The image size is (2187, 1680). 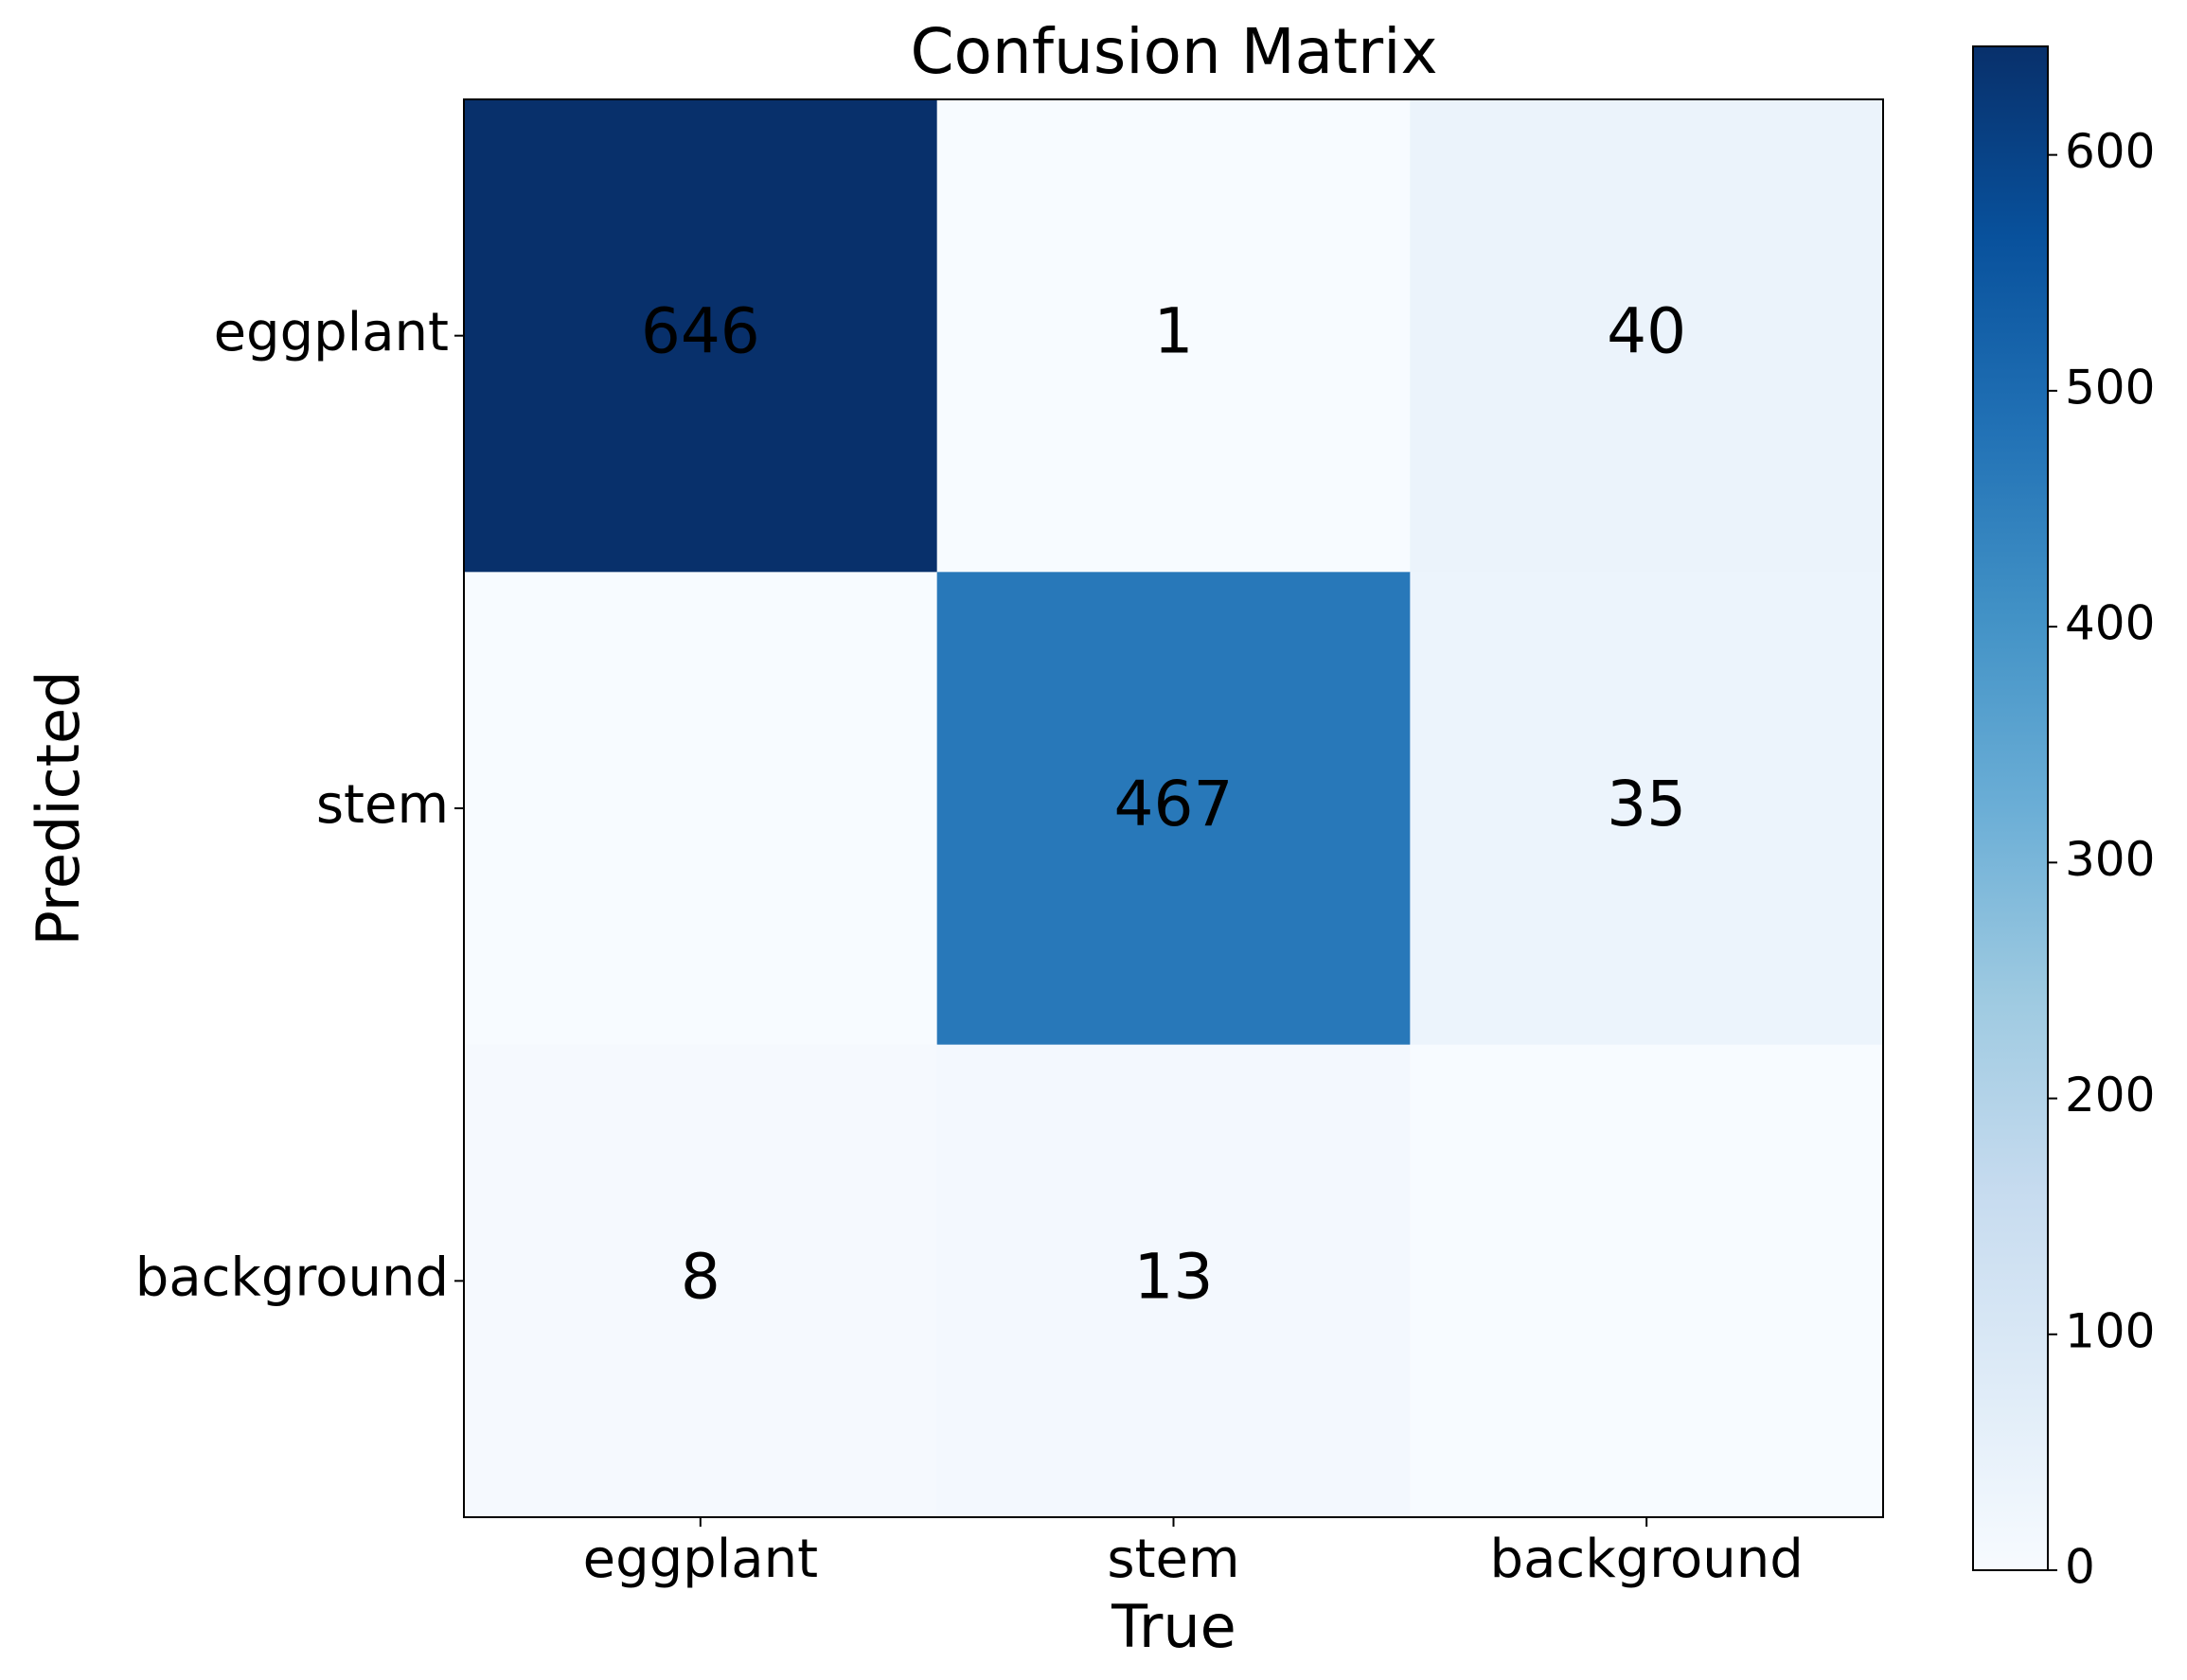 I want to click on chart-title: Confusion Matrix, so click(x=1173, y=51).